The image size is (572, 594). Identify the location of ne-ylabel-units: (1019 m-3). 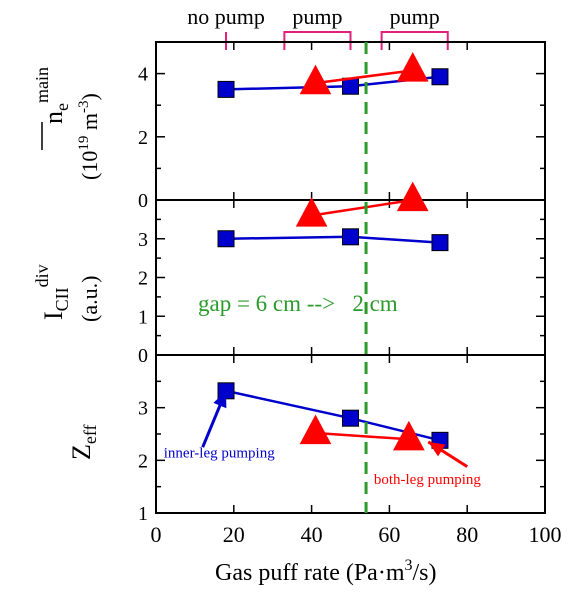
(89, 136).